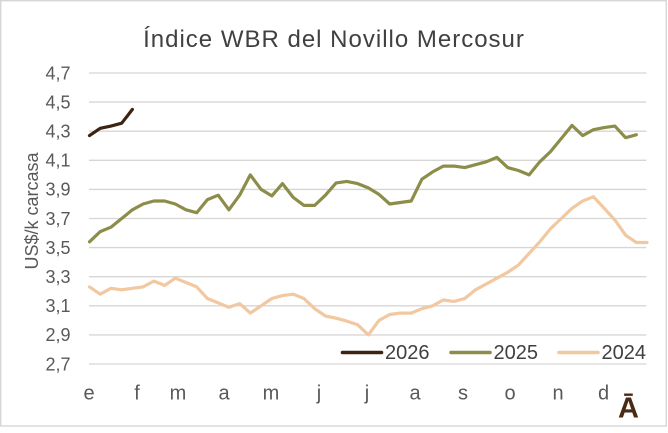 The height and width of the screenshot is (433, 668). Describe the element at coordinates (57, 277) in the screenshot. I see `svg-text: 3,3` at that location.